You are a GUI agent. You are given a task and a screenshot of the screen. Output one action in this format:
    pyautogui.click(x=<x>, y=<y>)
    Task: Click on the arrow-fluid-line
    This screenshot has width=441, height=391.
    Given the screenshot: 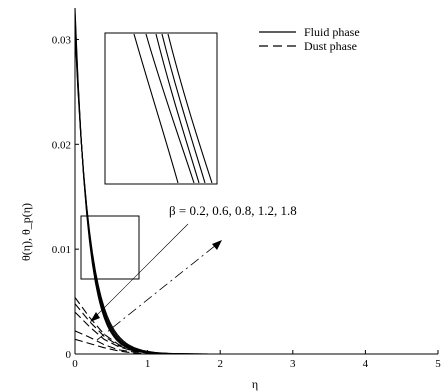 What is the action you would take?
    pyautogui.click(x=142, y=270)
    